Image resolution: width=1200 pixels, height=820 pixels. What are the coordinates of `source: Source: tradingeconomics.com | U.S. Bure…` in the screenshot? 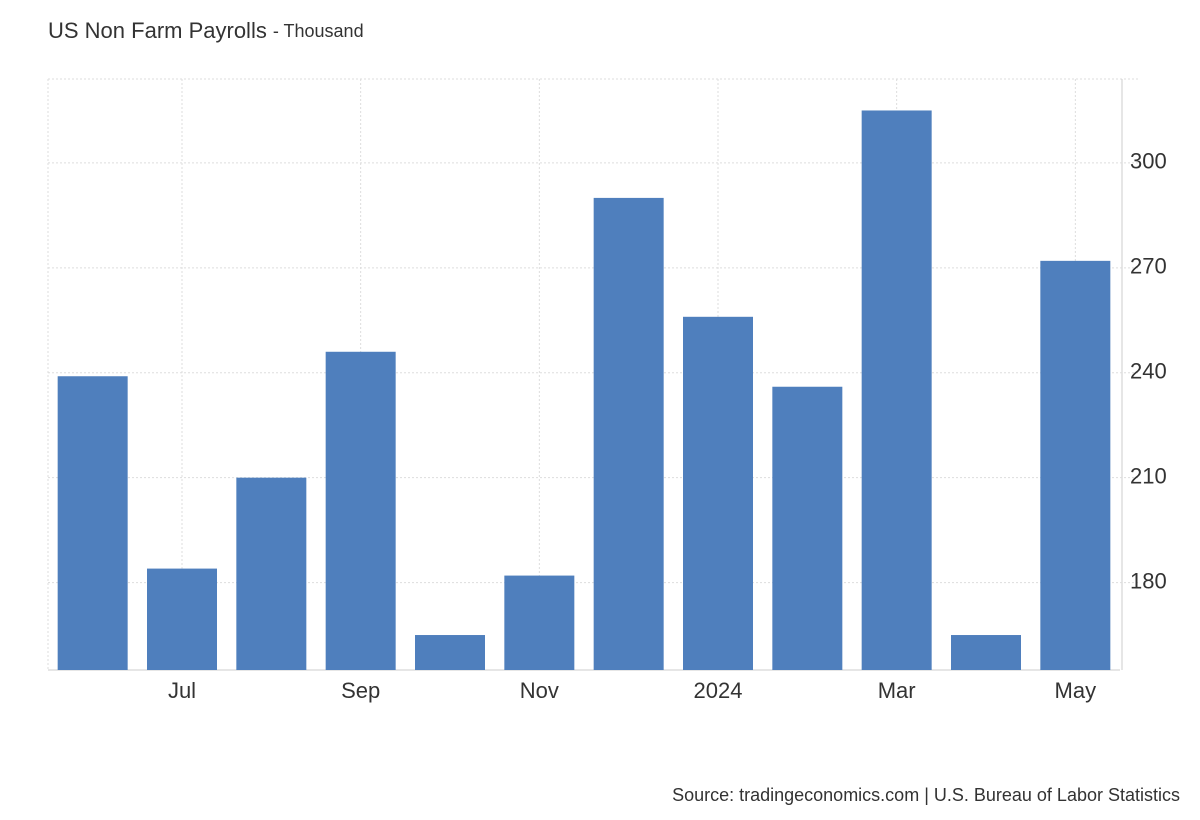 It's located at (926, 795).